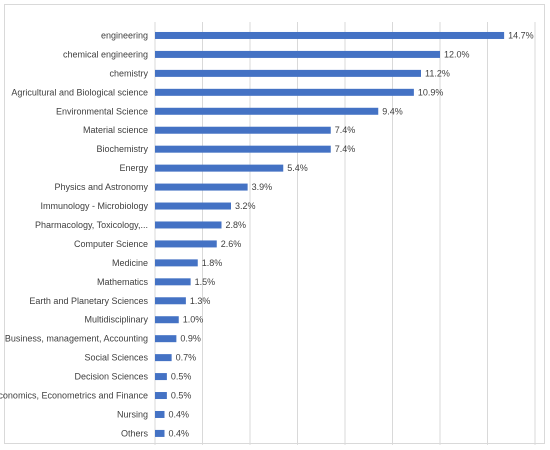 The width and height of the screenshot is (550, 450). I want to click on category-label: Physics and Astronomy, so click(101, 187).